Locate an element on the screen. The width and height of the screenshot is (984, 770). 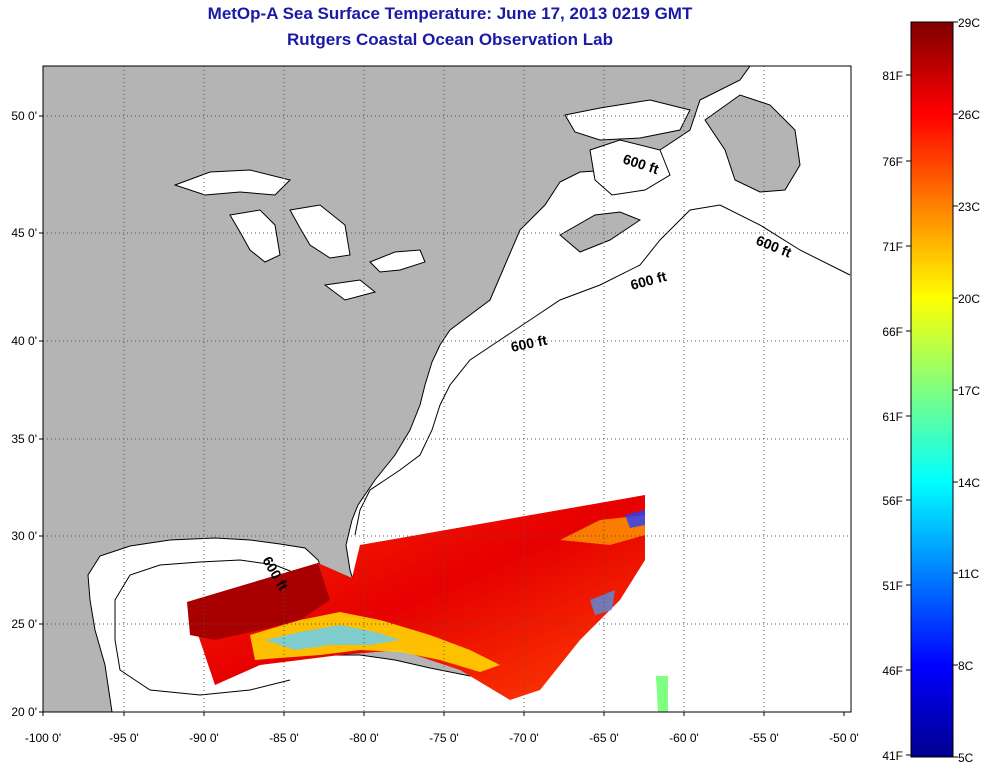
lat-tick-label: 45 0' is located at coordinates (24, 233).